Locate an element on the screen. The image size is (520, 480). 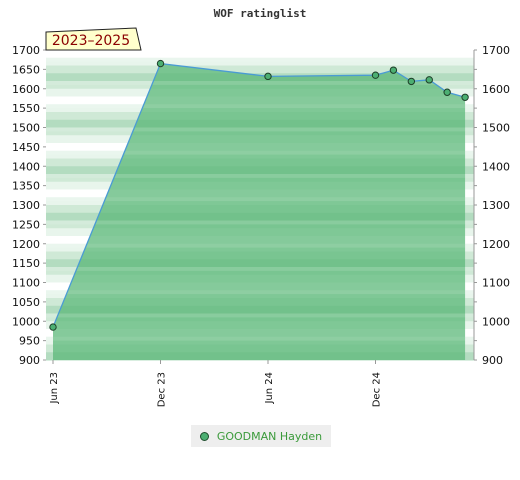
y-tick-label: 900 is located at coordinates (29, 360).